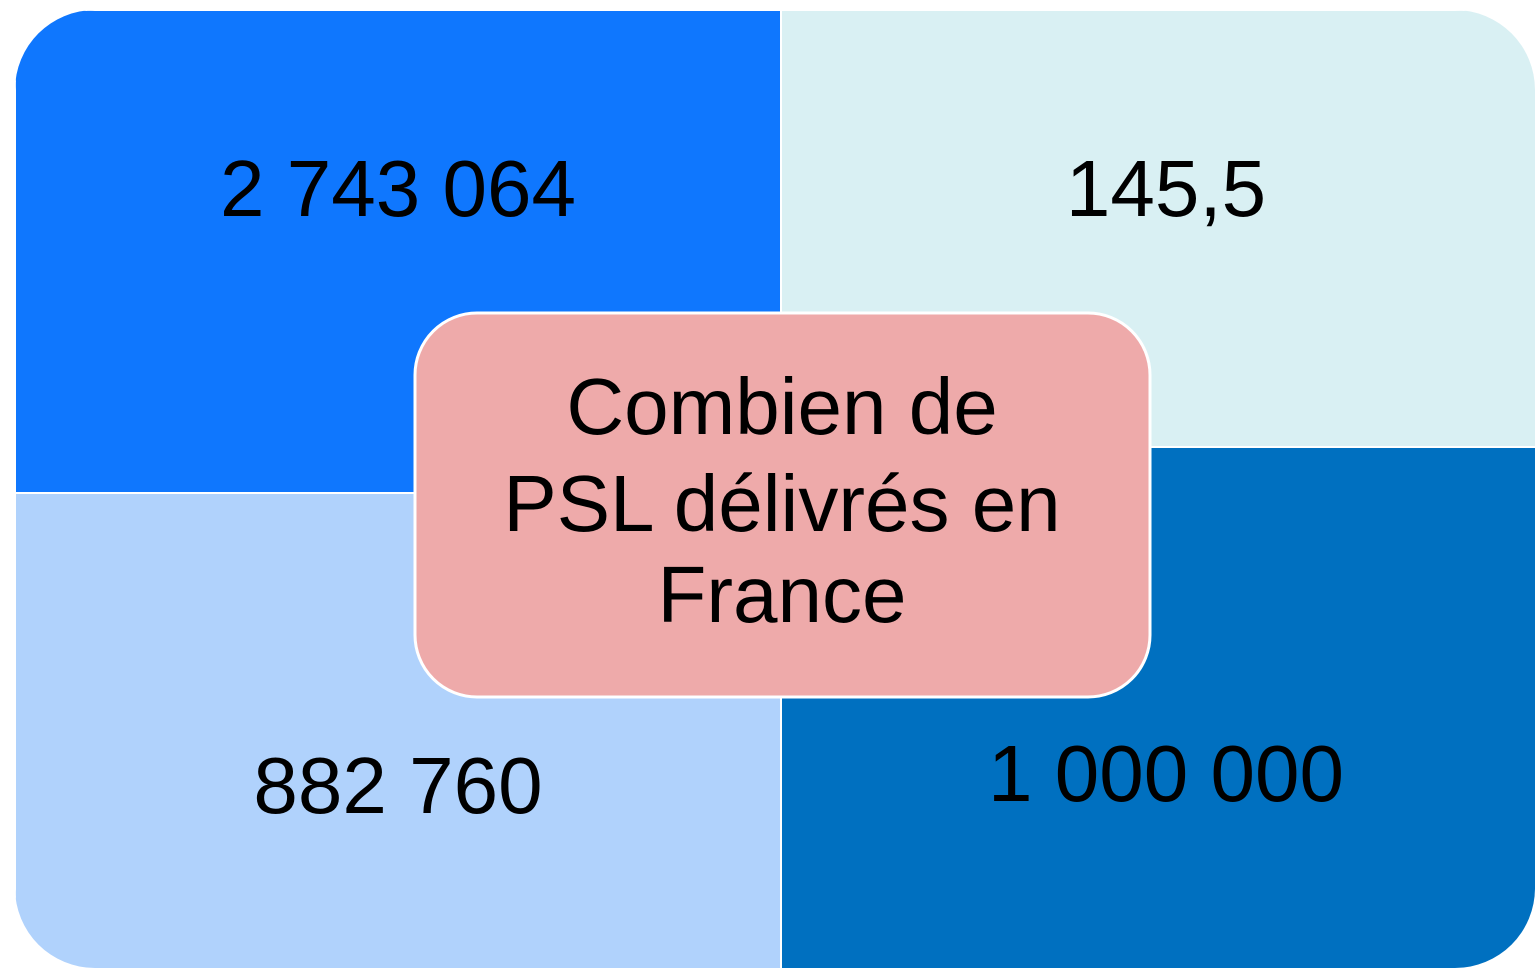  Describe the element at coordinates (397, 785) in the screenshot. I see `quadrant-text: 882 760` at that location.